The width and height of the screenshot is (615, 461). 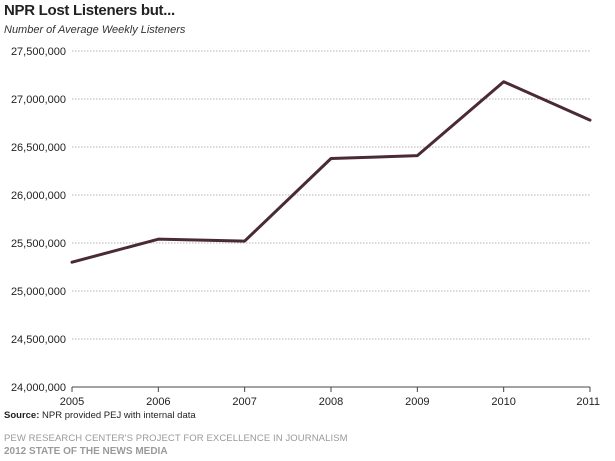 I want to click on y-tick-label: 26,500,000, so click(x=38, y=148).